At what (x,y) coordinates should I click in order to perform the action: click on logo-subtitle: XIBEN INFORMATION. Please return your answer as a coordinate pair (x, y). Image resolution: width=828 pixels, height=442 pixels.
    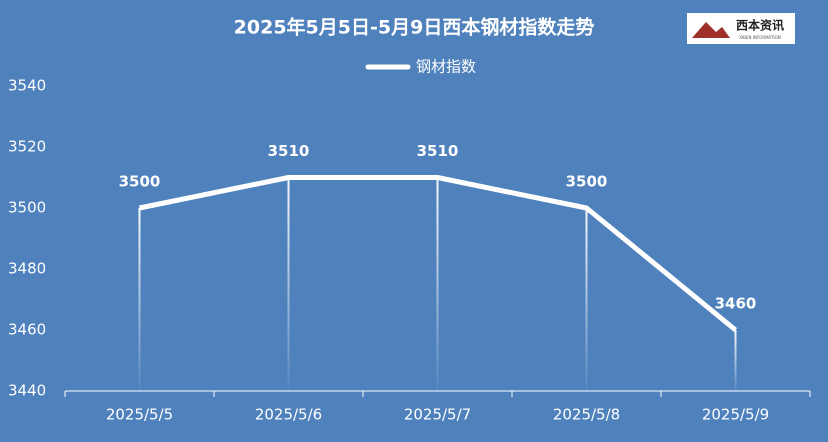
    Looking at the image, I should click on (760, 37).